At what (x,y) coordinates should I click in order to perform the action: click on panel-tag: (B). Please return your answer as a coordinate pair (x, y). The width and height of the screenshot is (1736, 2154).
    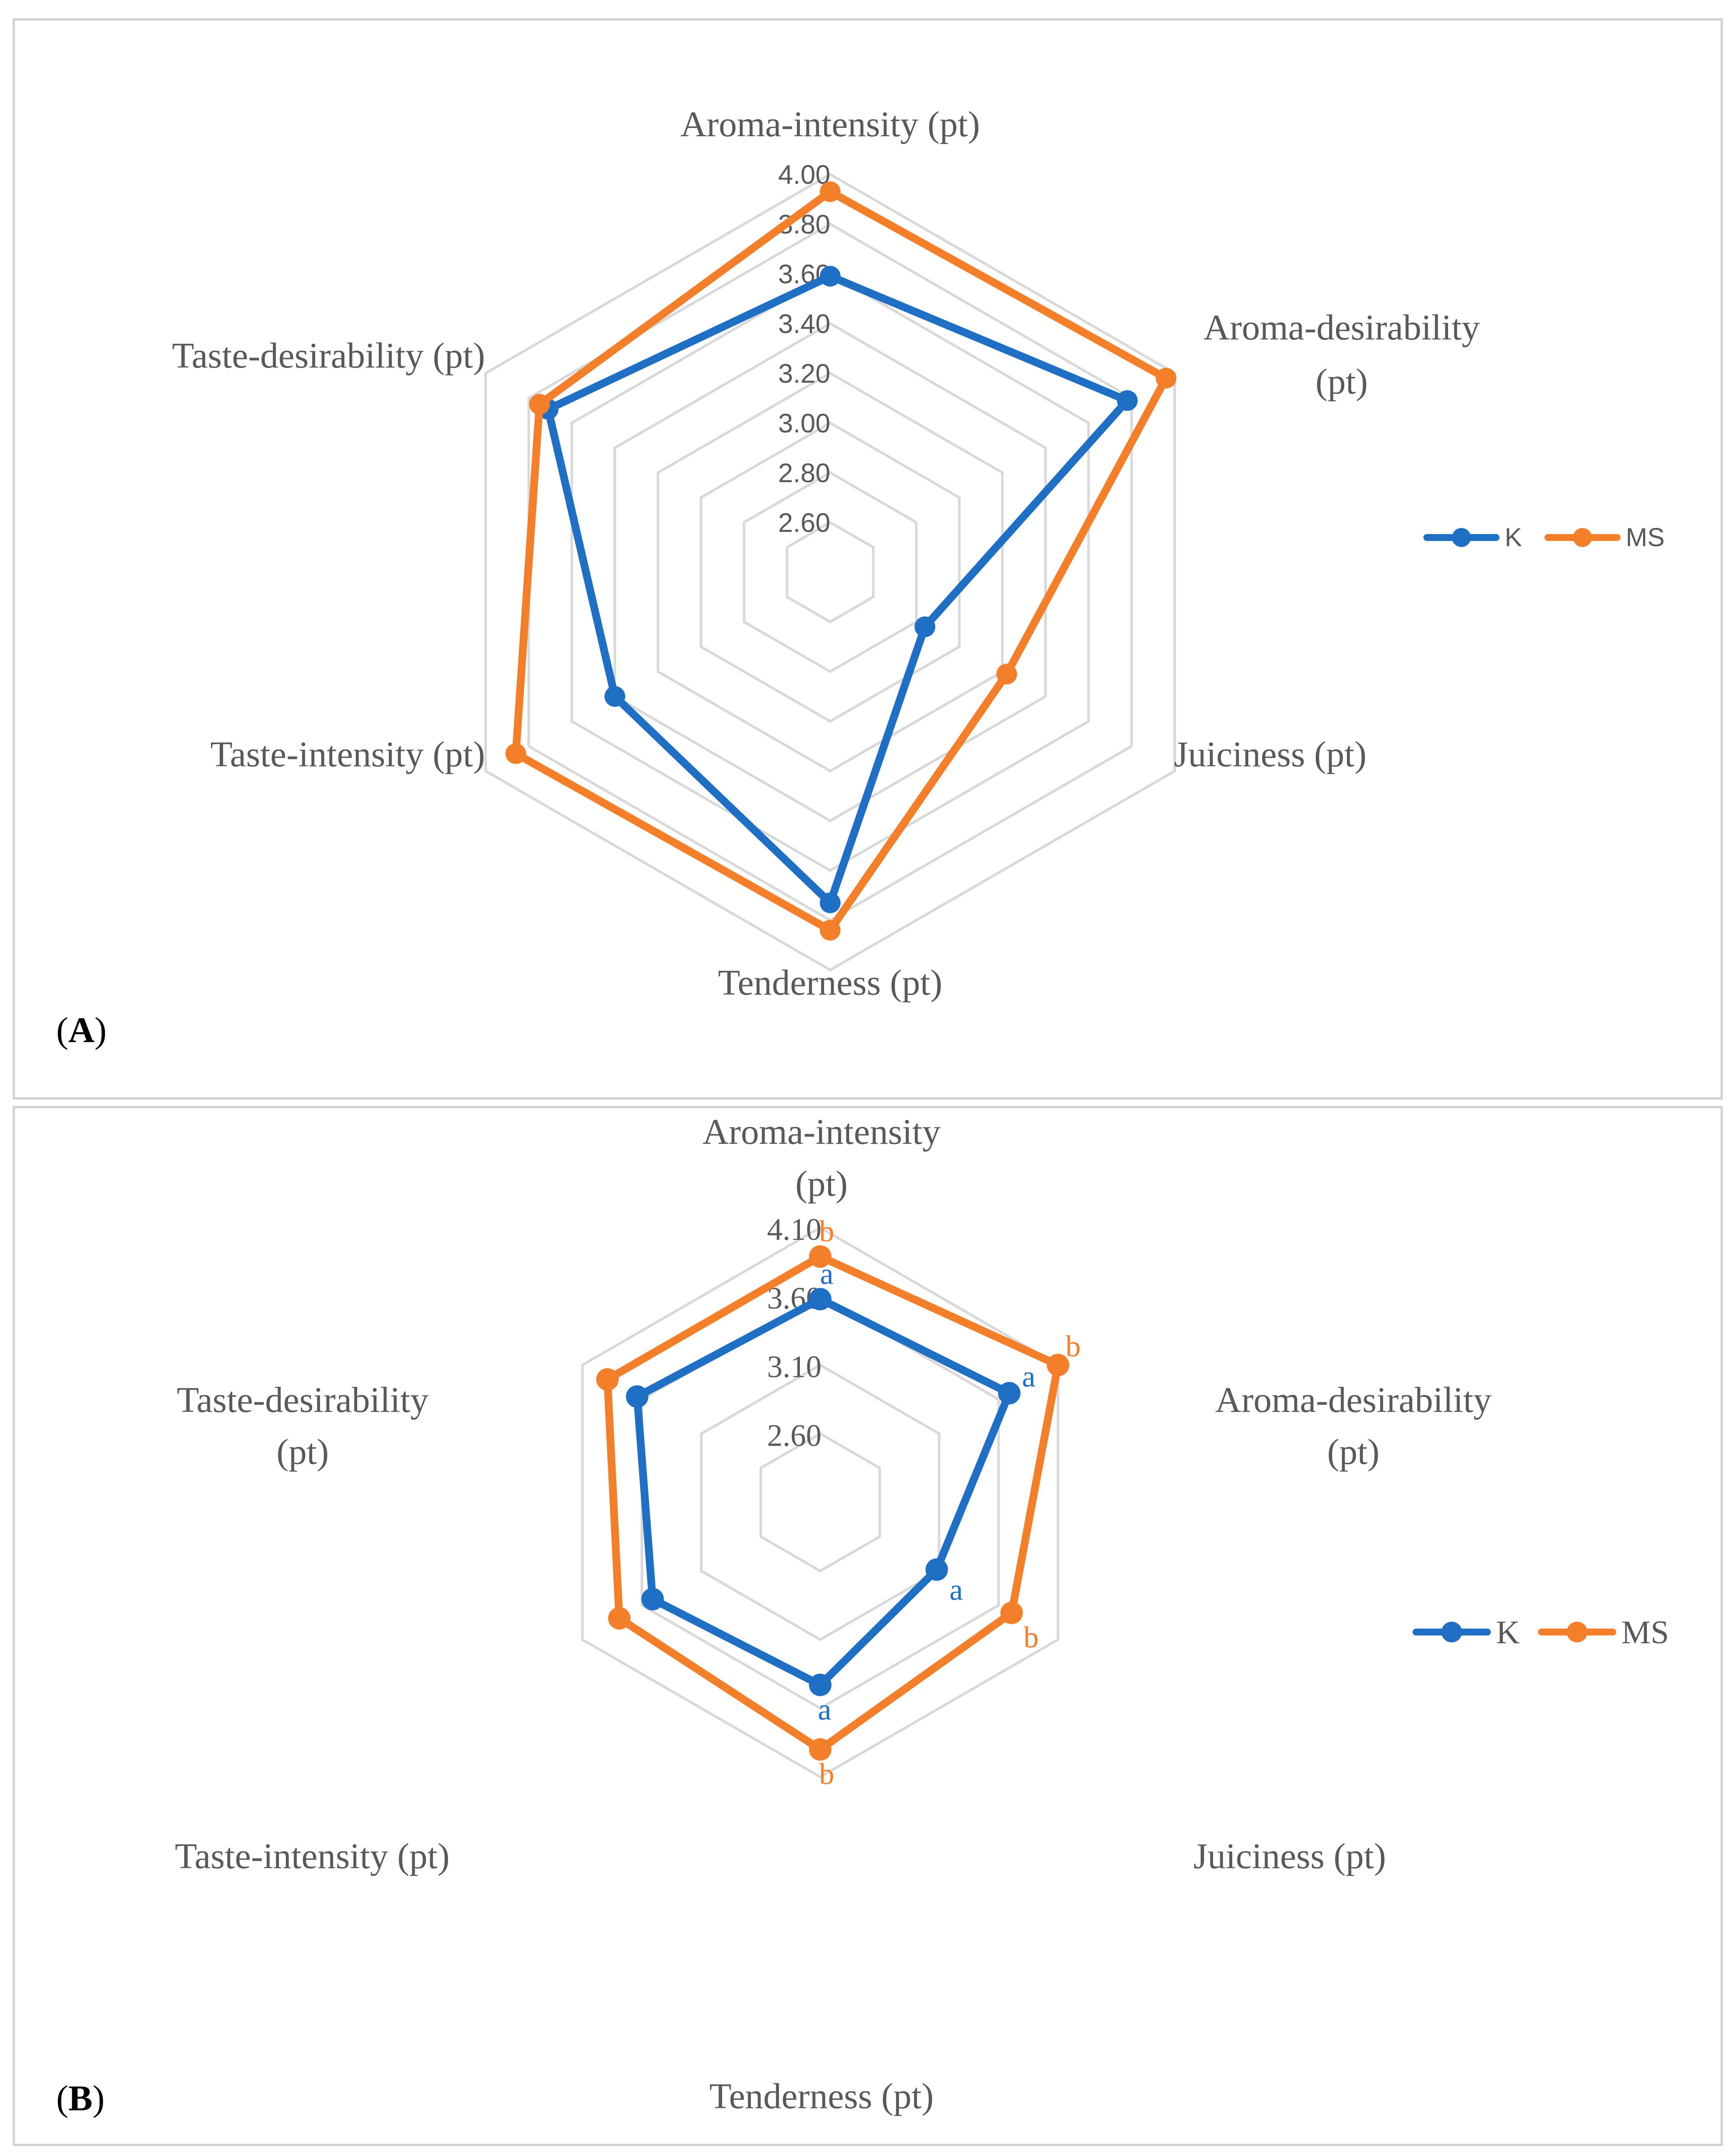
    Looking at the image, I should click on (80, 2098).